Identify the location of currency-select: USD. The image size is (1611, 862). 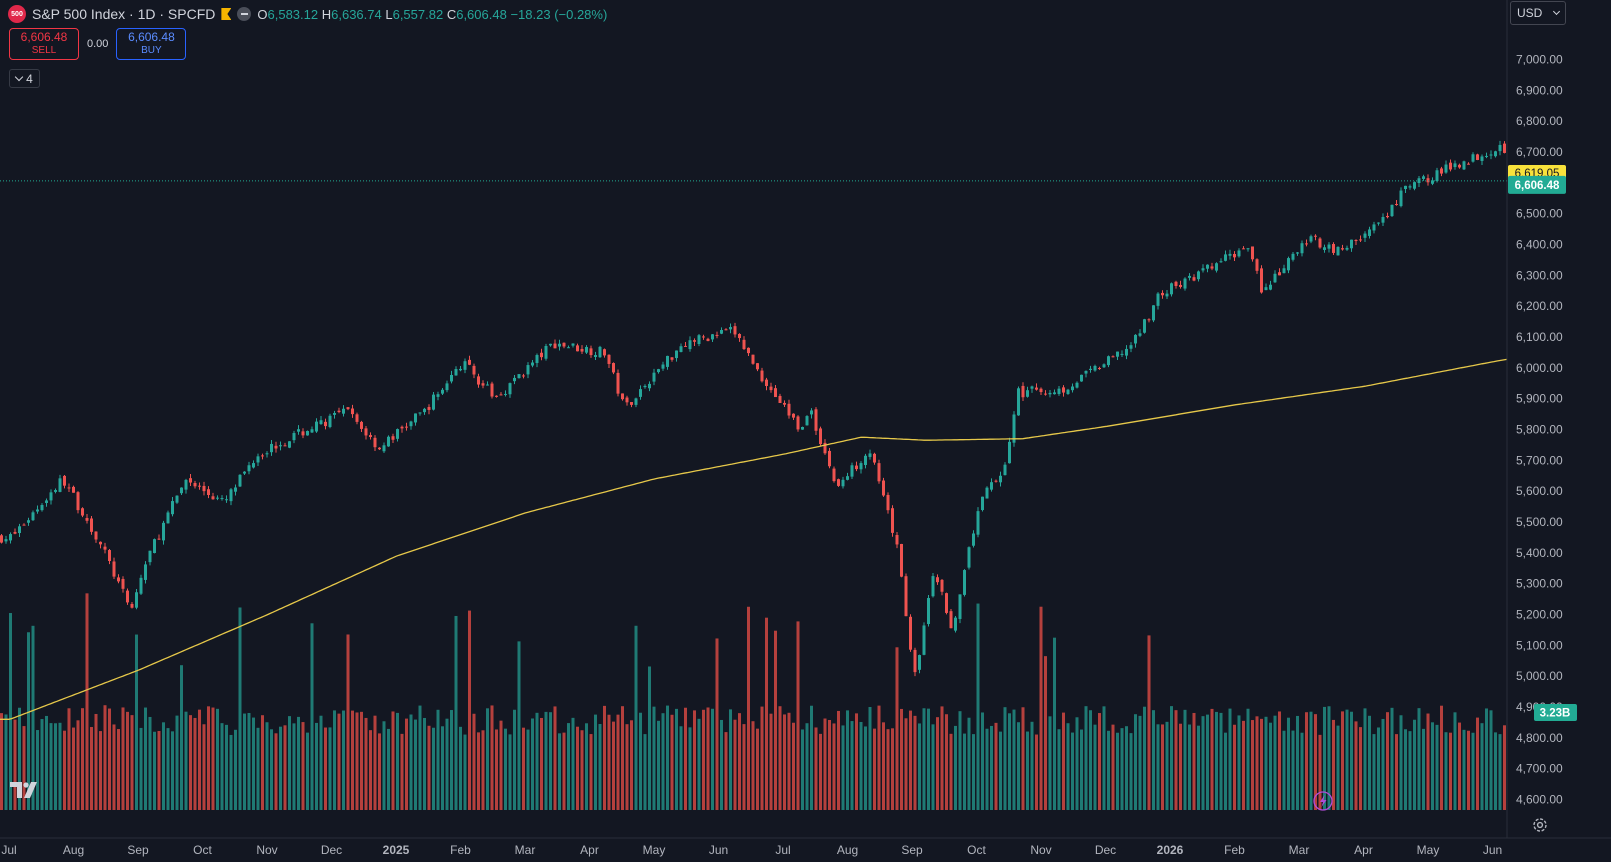
(1538, 13).